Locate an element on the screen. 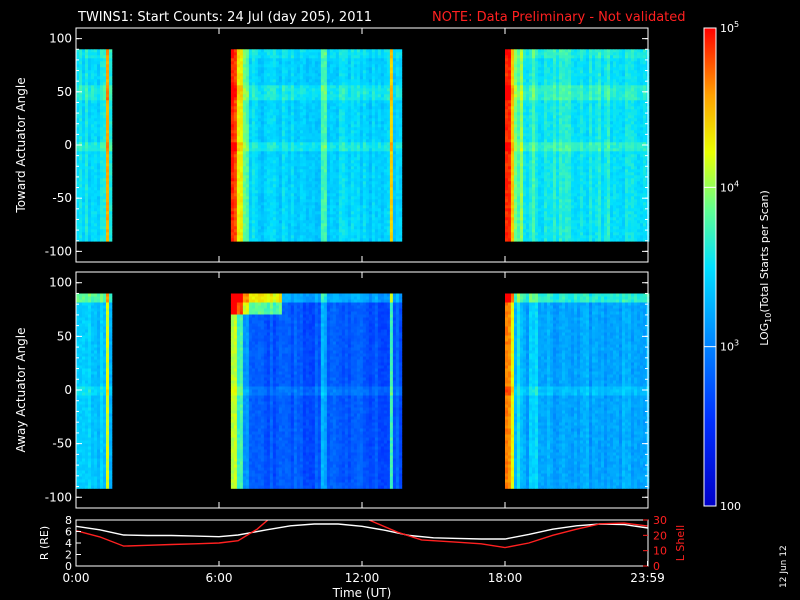 This screenshot has width=800, height=600. colorbar-tick-label: 100 is located at coordinates (730, 506).